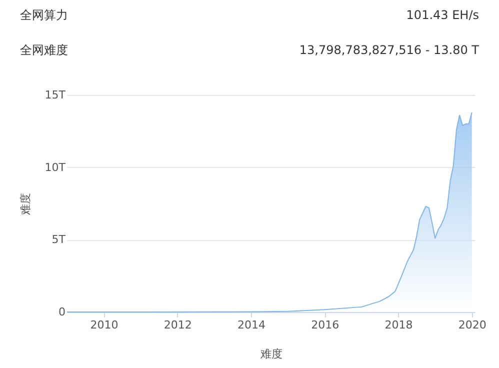  I want to click on text: 全网难度, so click(44, 50).